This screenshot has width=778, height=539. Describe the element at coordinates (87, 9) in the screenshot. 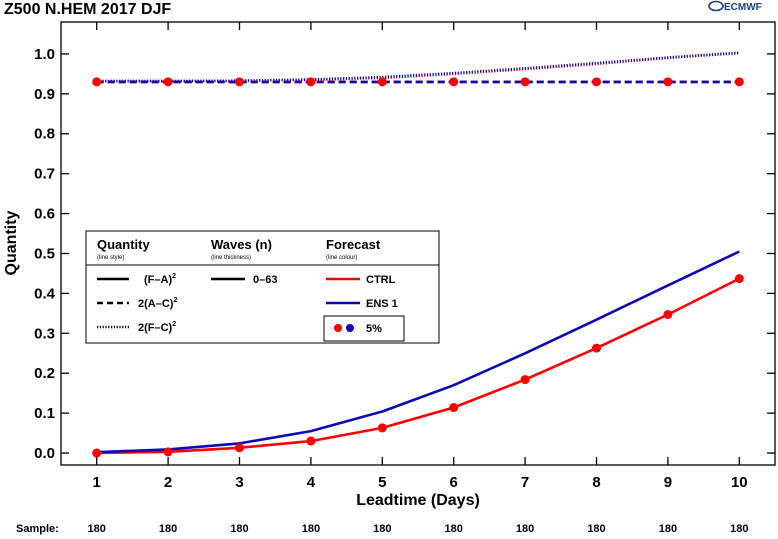

I see `chart-title: Z500 N.HEM 2017 DJF` at that location.